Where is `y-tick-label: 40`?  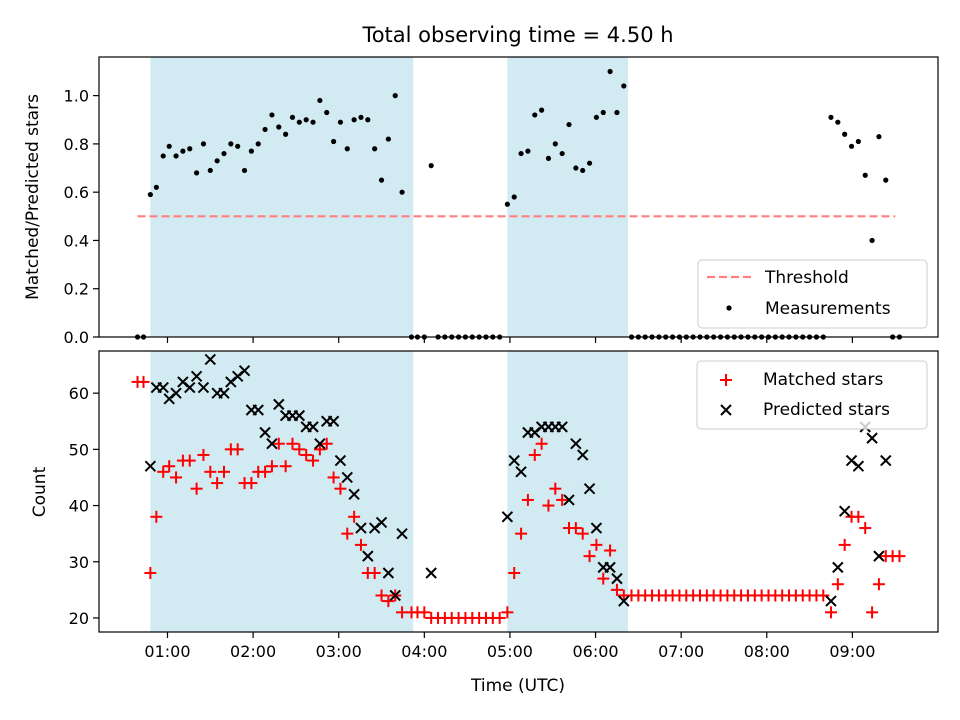 y-tick-label: 40 is located at coordinates (79, 506).